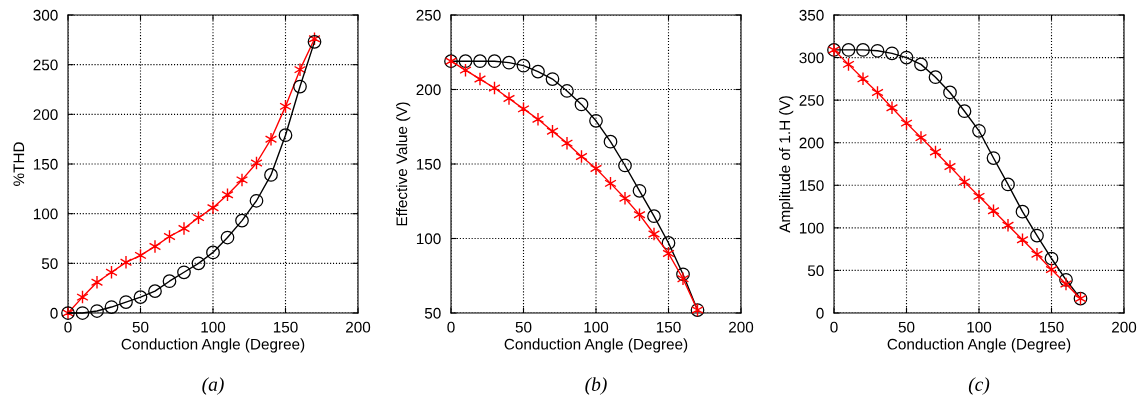 This screenshot has height=405, width=1141. I want to click on y-axis-title: Effective Value (V), so click(403, 164).